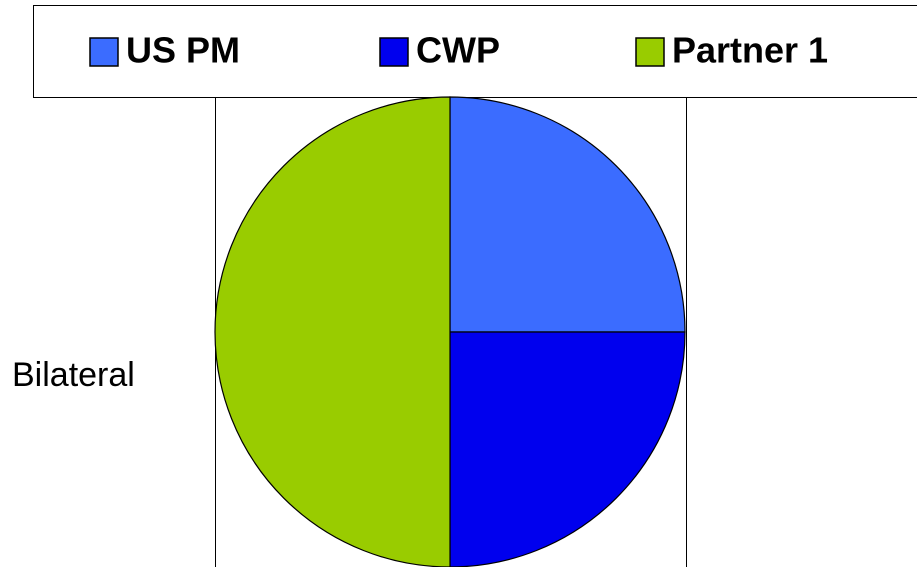  I want to click on legend-label: US PM, so click(183, 50).